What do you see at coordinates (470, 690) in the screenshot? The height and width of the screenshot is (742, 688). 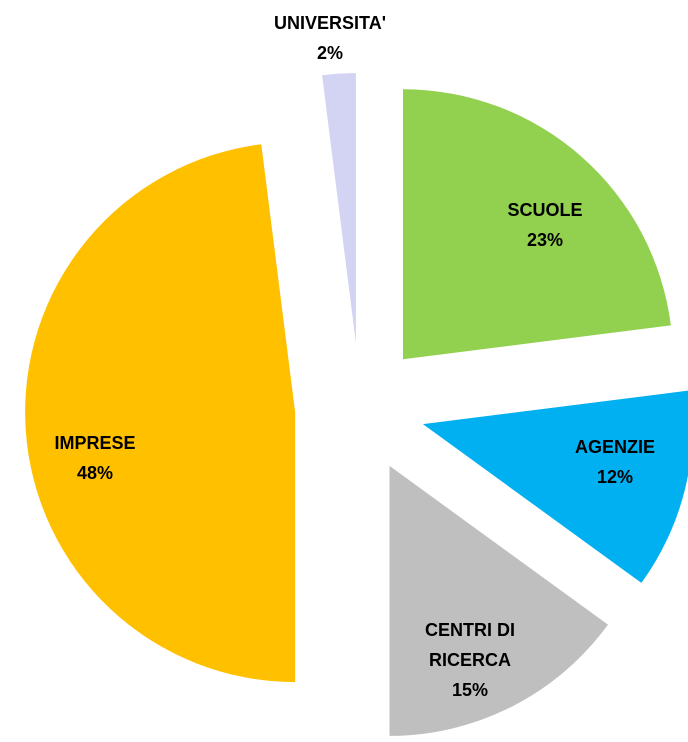 I see `value-label: 15%` at bounding box center [470, 690].